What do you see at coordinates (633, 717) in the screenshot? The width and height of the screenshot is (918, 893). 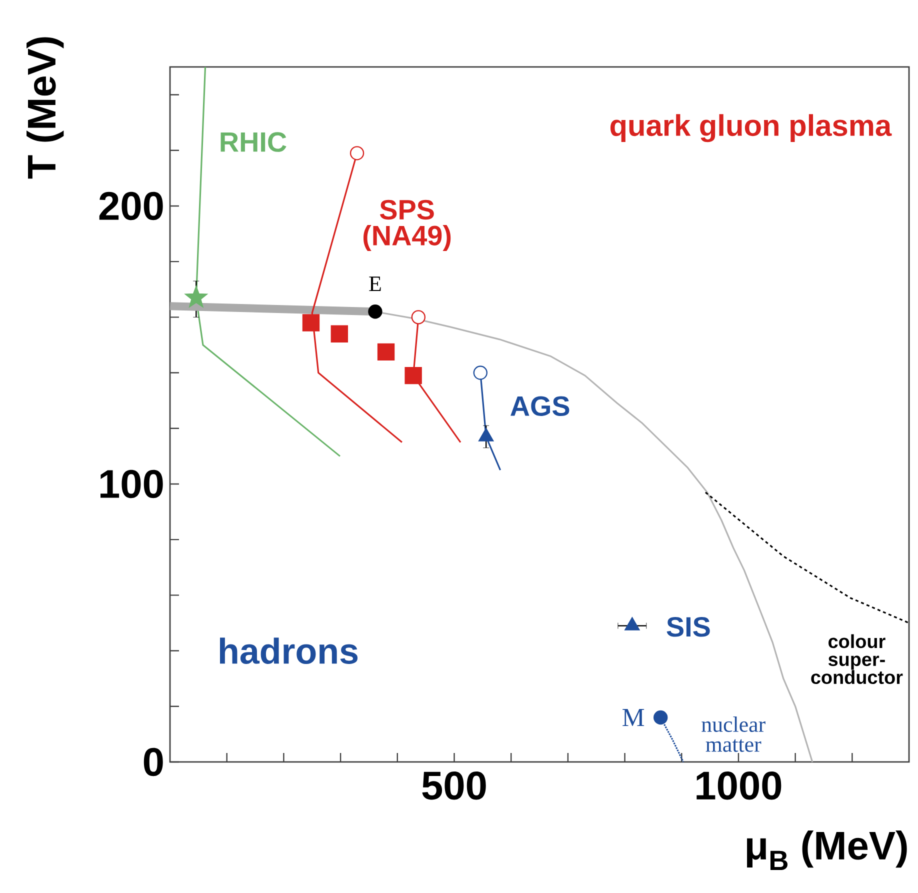 I see `annotation: M` at bounding box center [633, 717].